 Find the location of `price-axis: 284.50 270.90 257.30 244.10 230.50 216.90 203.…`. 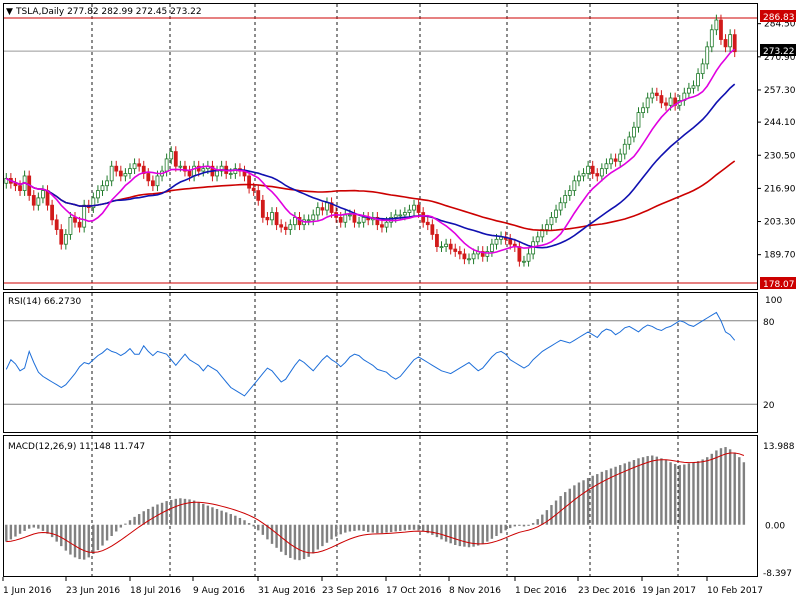

price-axis: 284.50 270.90 257.30 244.10 230.50 216.90 203.… is located at coordinates (776, 140).